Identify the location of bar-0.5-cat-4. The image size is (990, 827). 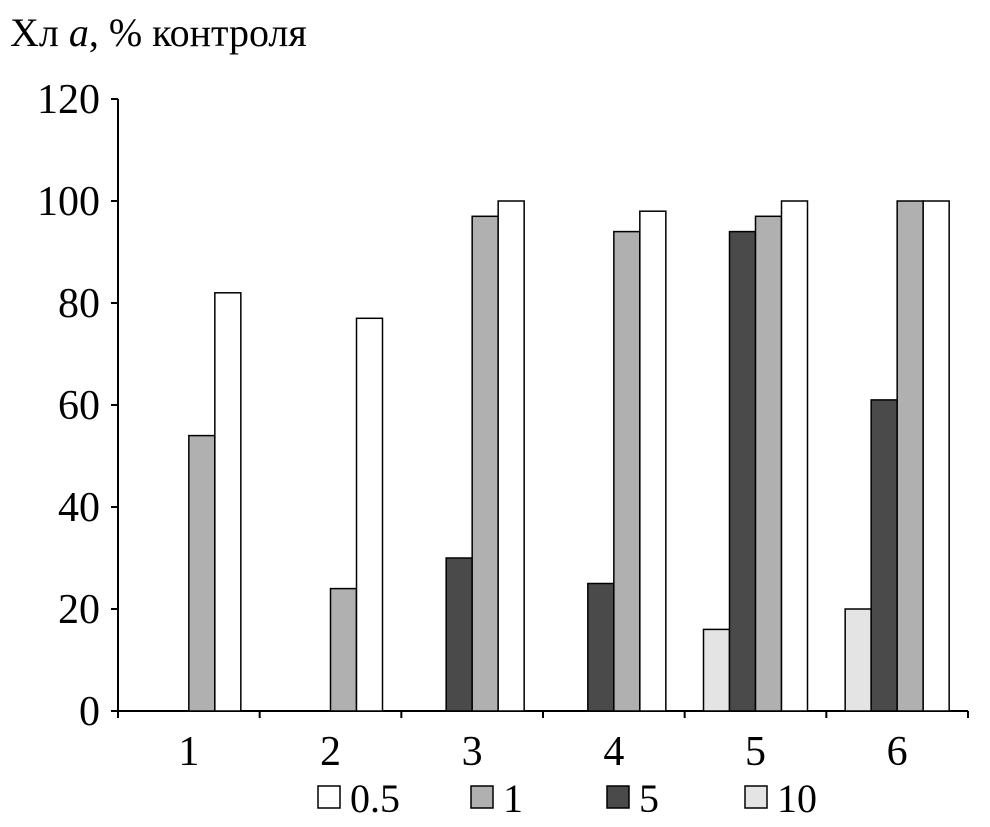
(653, 461).